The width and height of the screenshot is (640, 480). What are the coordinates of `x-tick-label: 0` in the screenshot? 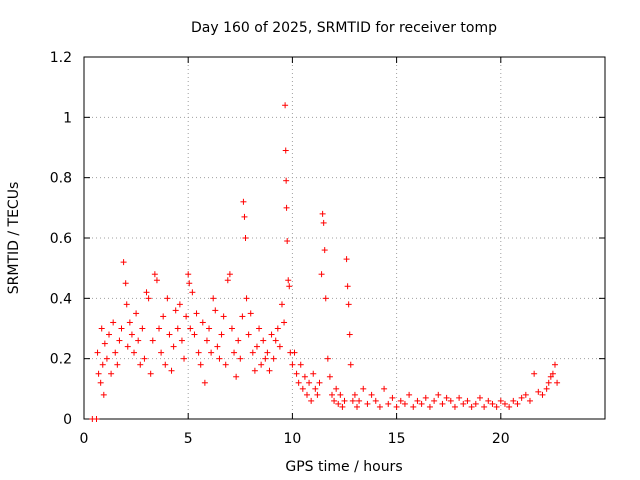 It's located at (84, 439).